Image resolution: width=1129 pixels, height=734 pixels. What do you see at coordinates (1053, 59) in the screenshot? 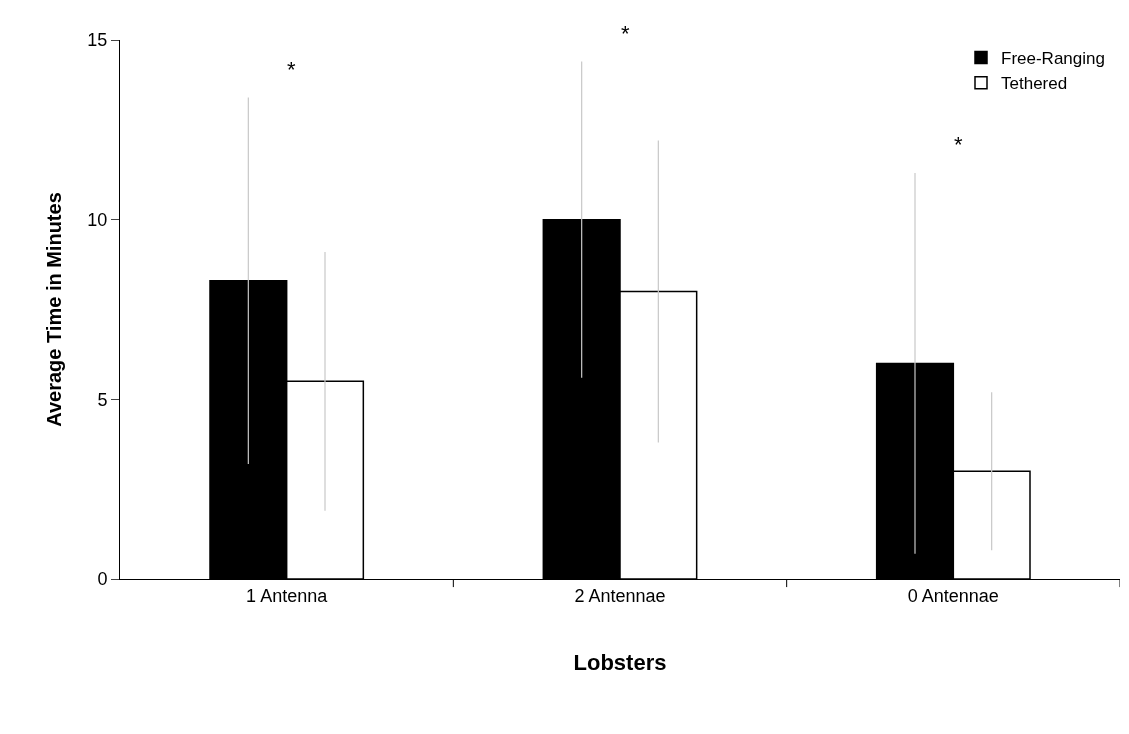
I see `legend-label: Free-Ranging` at bounding box center [1053, 59].